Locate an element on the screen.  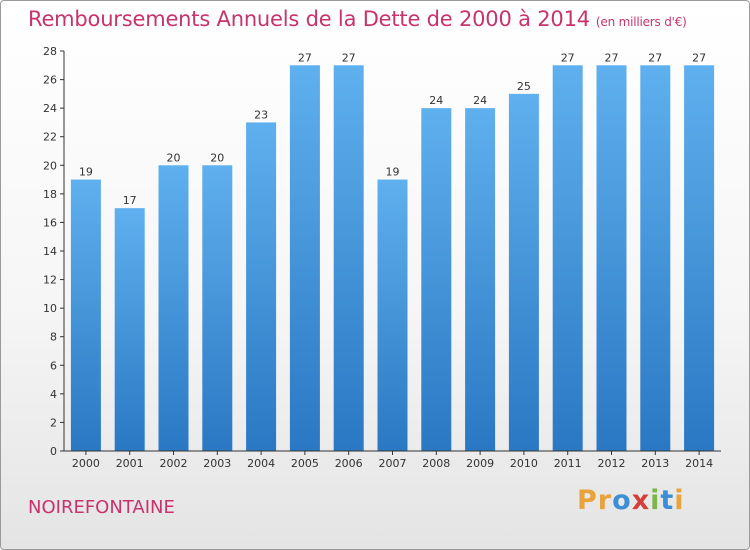
value-label-2004: 23 is located at coordinates (261, 114).